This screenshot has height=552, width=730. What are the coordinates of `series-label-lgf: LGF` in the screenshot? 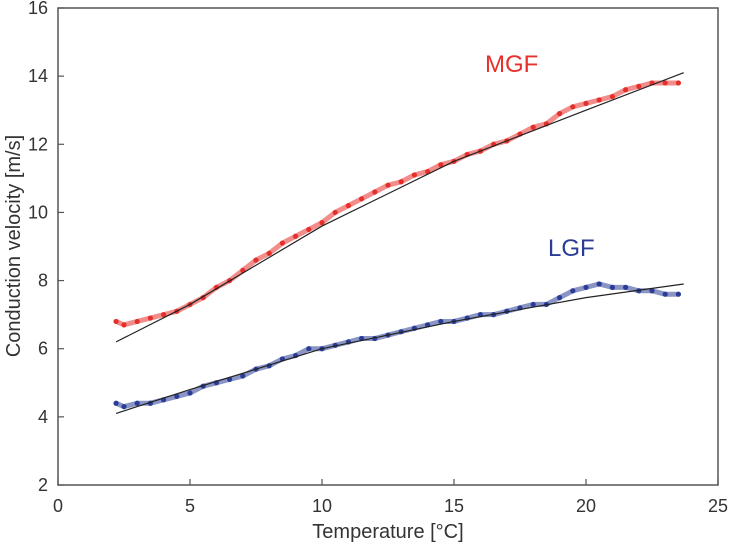 It's located at (571, 248).